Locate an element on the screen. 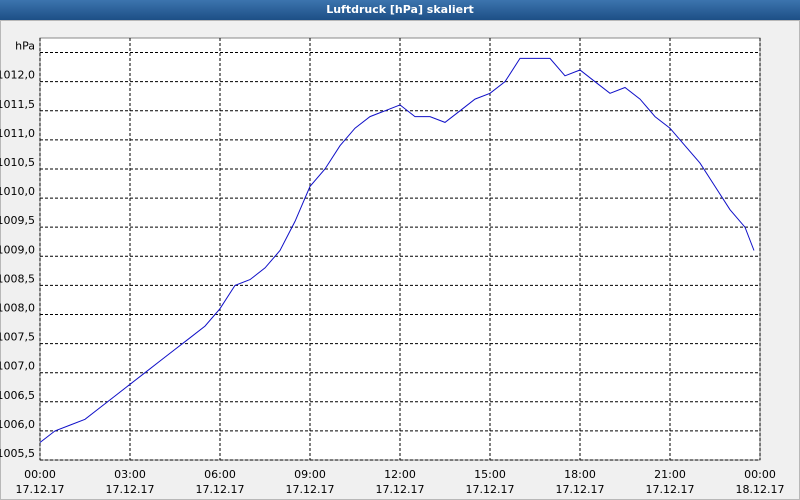 The height and width of the screenshot is (500, 800). y-tick-label: 1010,0 is located at coordinates (17, 191).